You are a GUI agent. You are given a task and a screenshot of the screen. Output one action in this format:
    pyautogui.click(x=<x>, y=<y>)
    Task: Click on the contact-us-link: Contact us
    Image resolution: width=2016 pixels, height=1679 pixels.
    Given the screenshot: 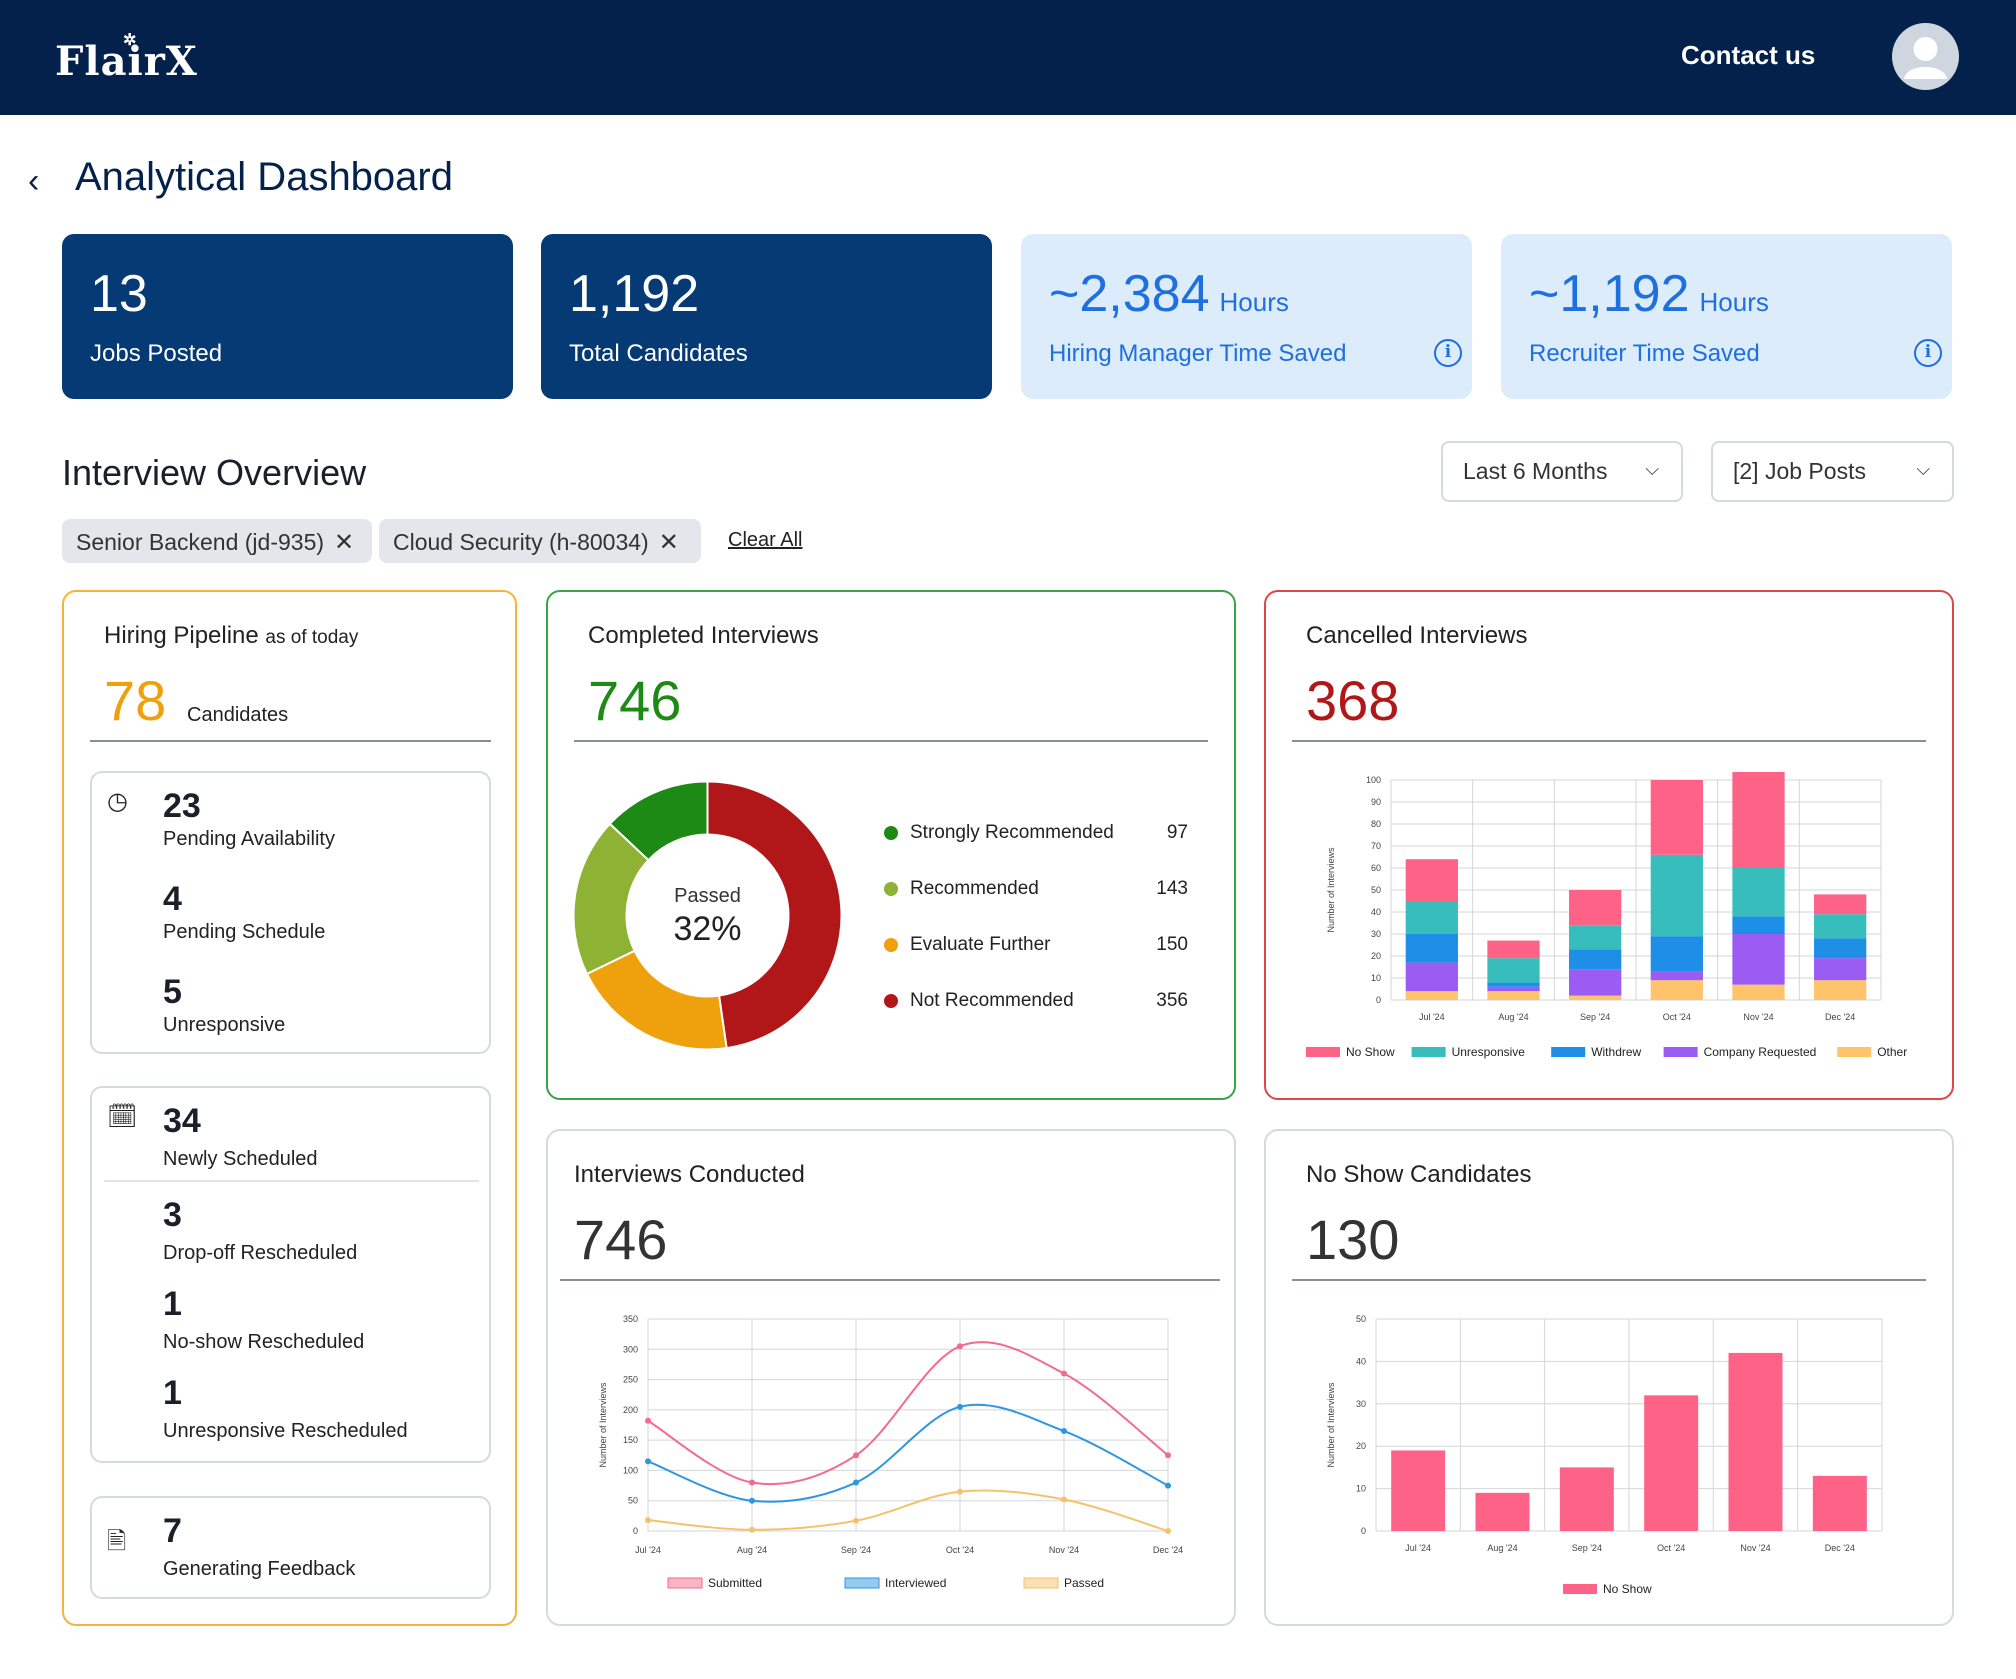 What is the action you would take?
    pyautogui.click(x=1748, y=55)
    